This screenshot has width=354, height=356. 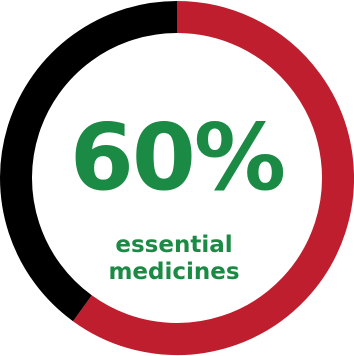 What do you see at coordinates (174, 272) in the screenshot?
I see `label-line-medicines: medicines` at bounding box center [174, 272].